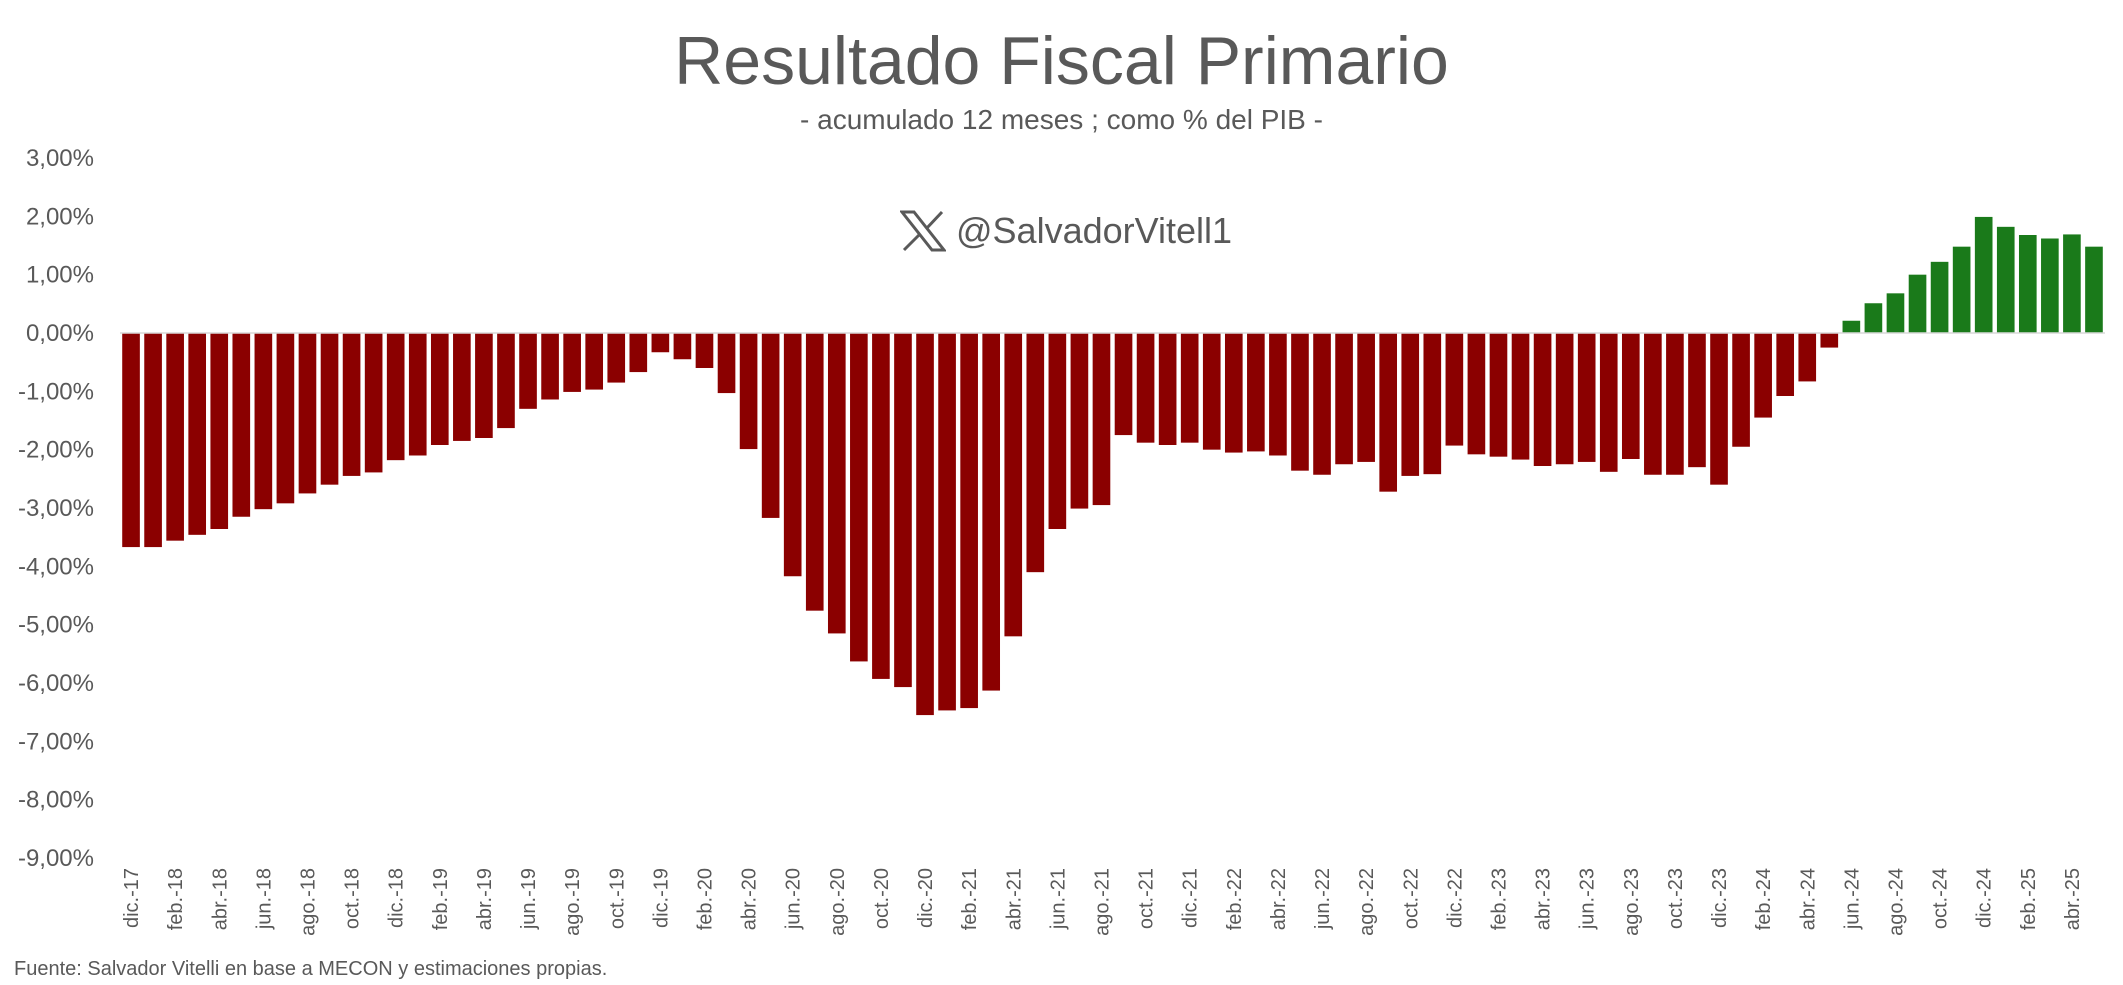  I want to click on x-tick-label: dic.-19, so click(661, 898).